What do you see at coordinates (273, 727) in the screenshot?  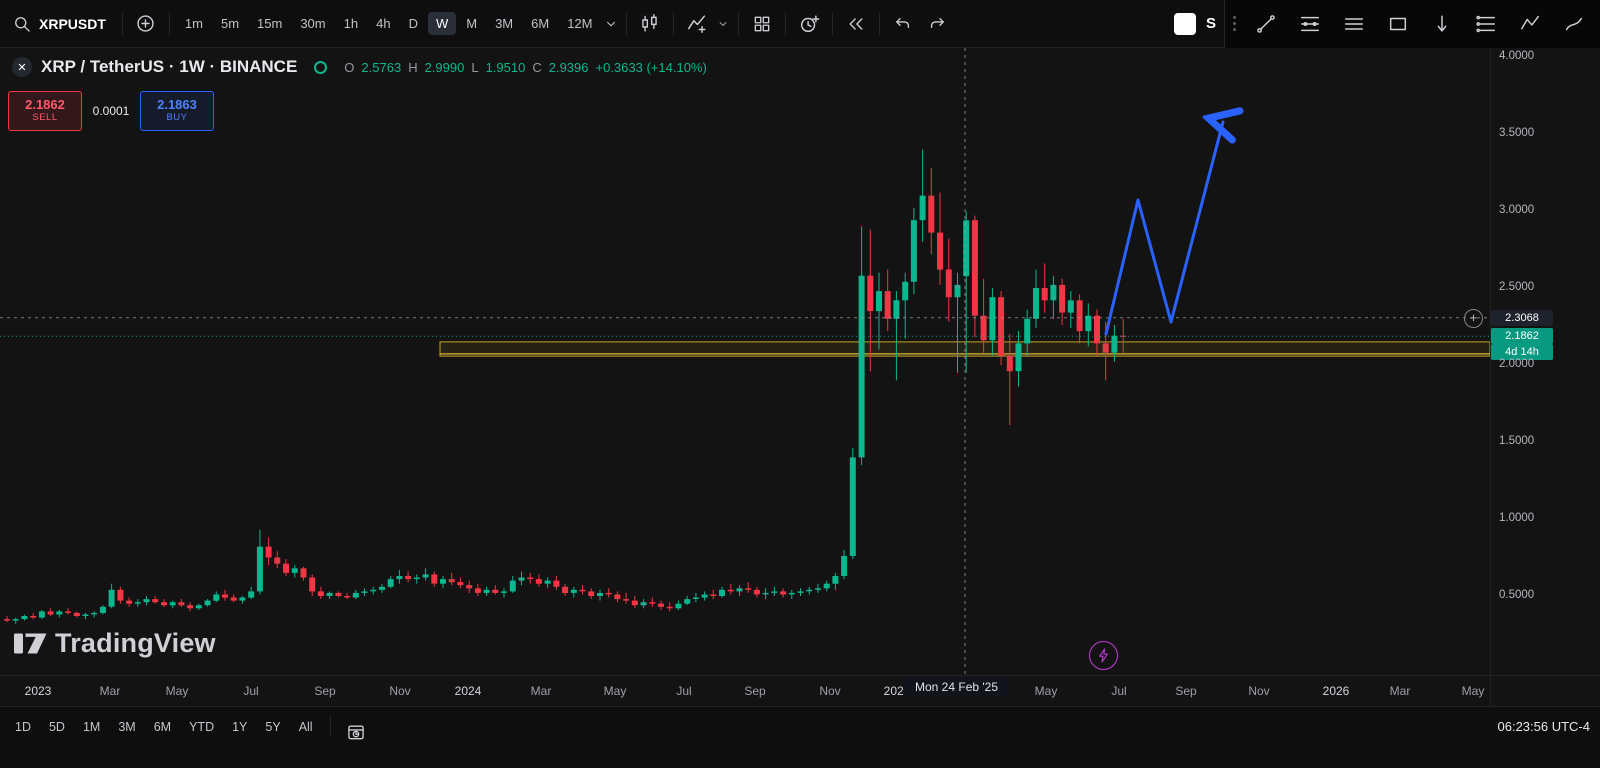 I see `range-5Y: 5Y` at bounding box center [273, 727].